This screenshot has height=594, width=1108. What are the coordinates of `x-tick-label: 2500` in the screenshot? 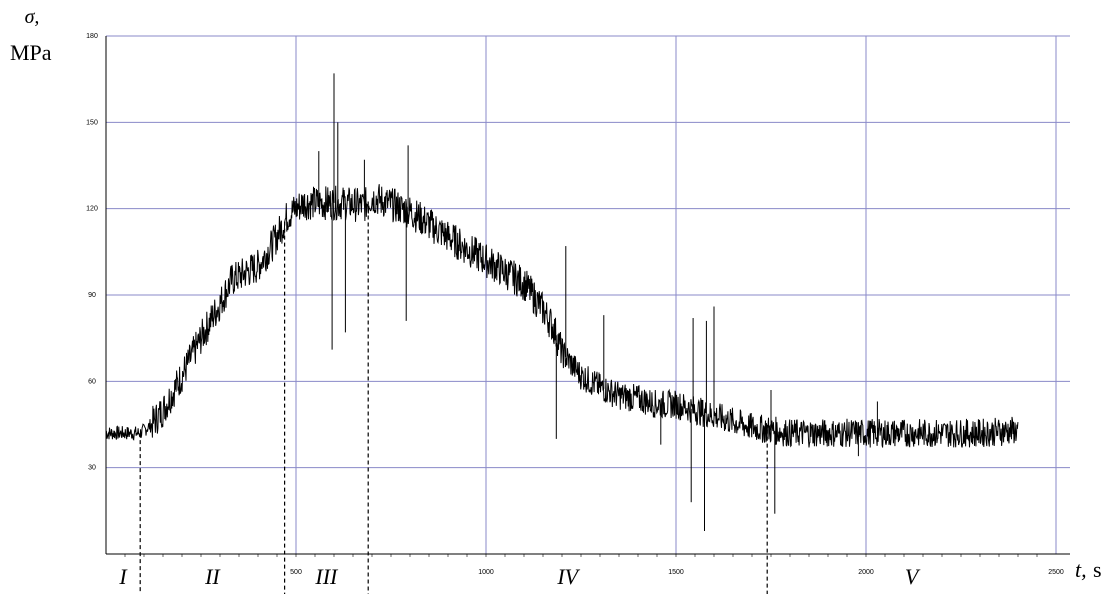 It's located at (1056, 572).